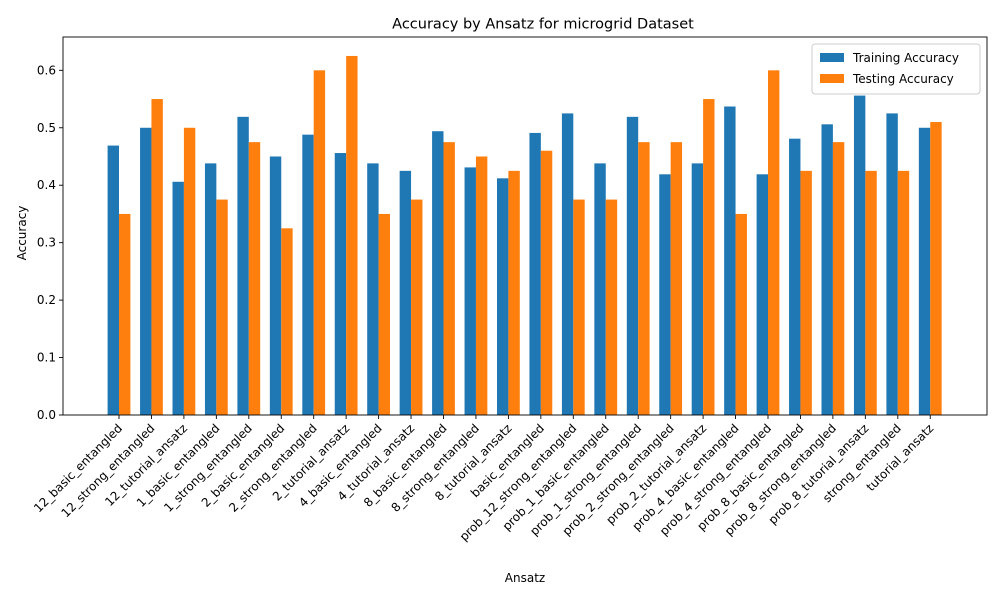 This screenshot has height=600, width=1000. I want to click on testing-bar-prob-2-strong-entangled, so click(676, 278).